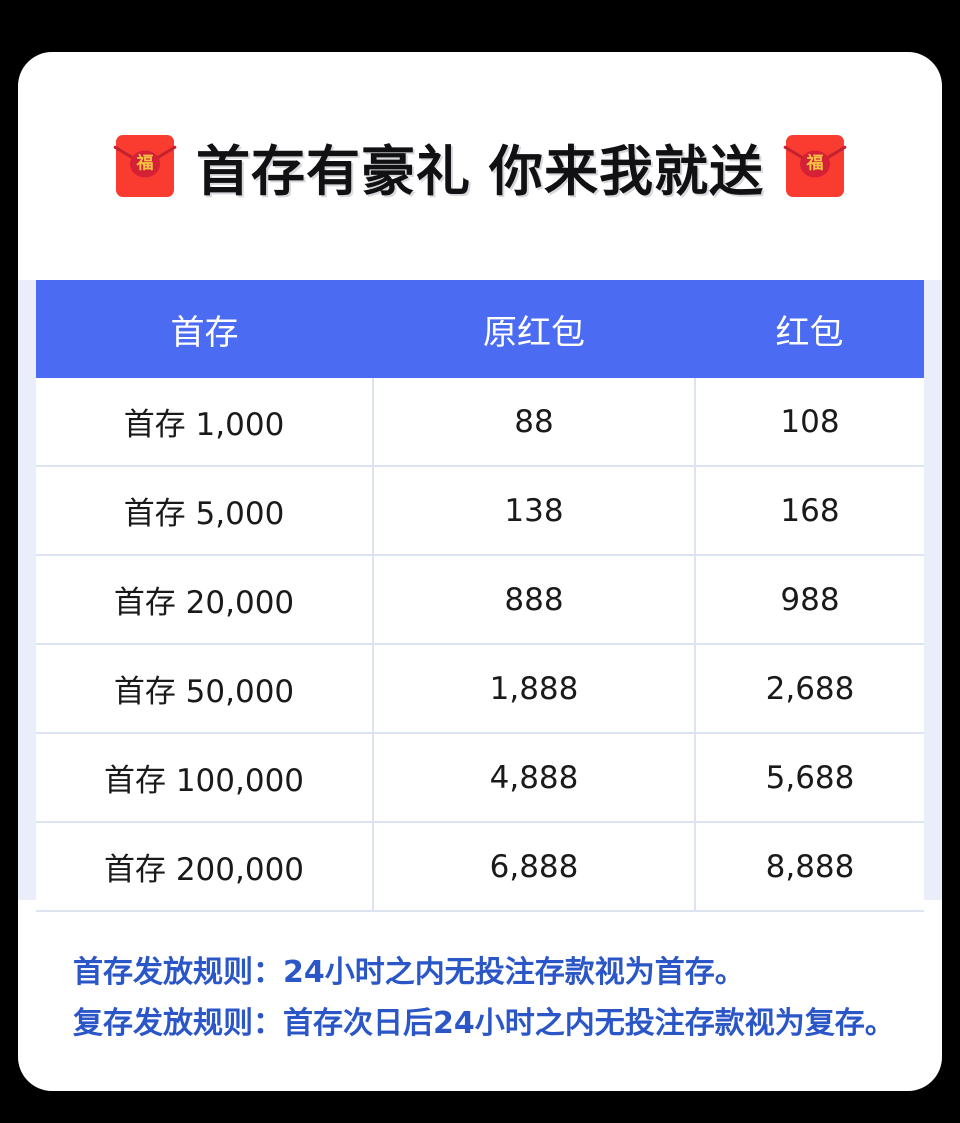  I want to click on bonus-cell: 2,688, so click(809, 689).